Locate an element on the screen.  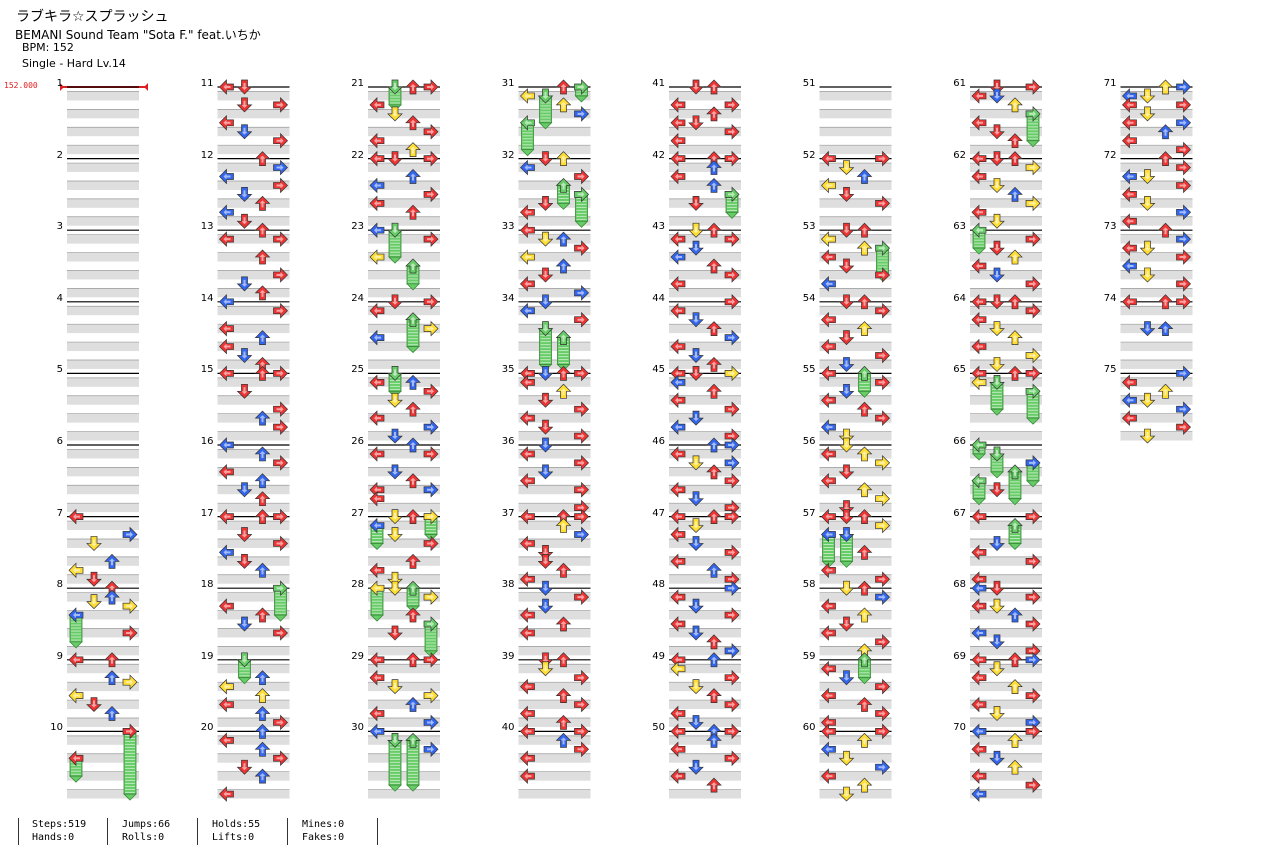
stat-mines: Mines:0 is located at coordinates (323, 824).